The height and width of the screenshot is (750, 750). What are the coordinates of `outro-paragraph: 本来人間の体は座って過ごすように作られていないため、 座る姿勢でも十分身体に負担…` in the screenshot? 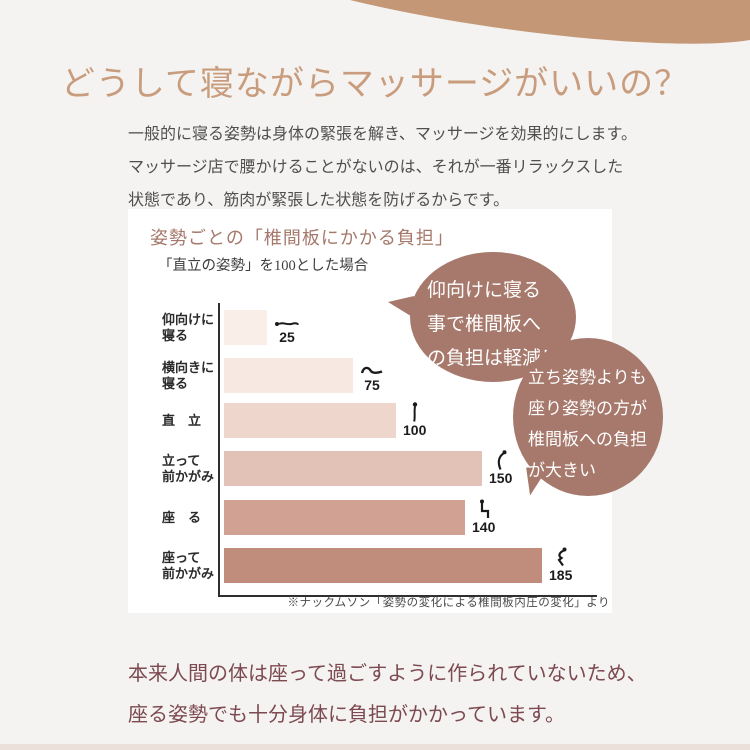 It's located at (387, 695).